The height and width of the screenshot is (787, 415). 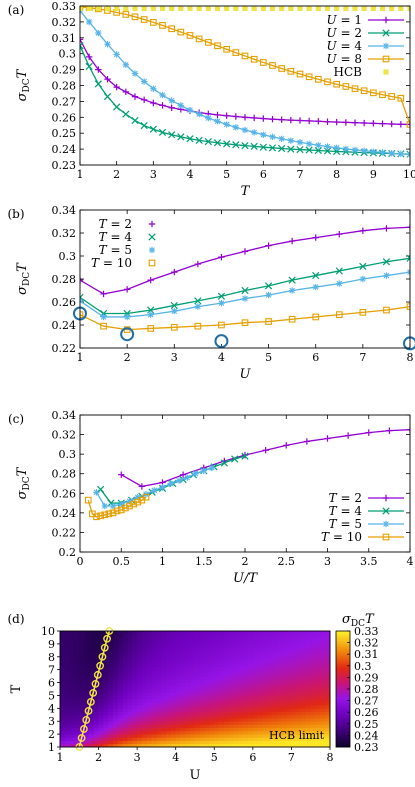 I want to click on legend-marker, so click(x=386, y=46).